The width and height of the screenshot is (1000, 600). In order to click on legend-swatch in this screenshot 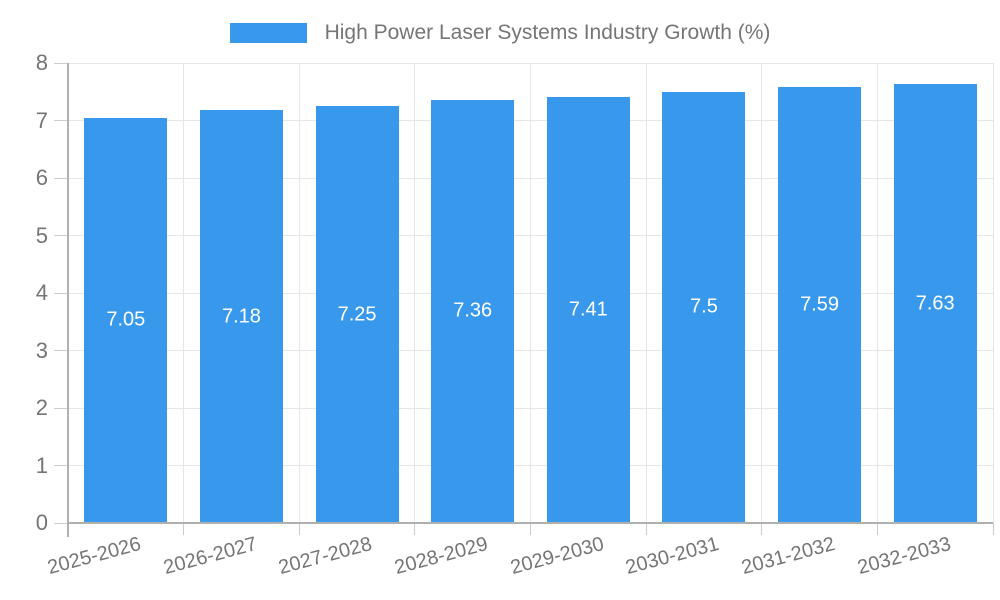, I will do `click(268, 33)`.